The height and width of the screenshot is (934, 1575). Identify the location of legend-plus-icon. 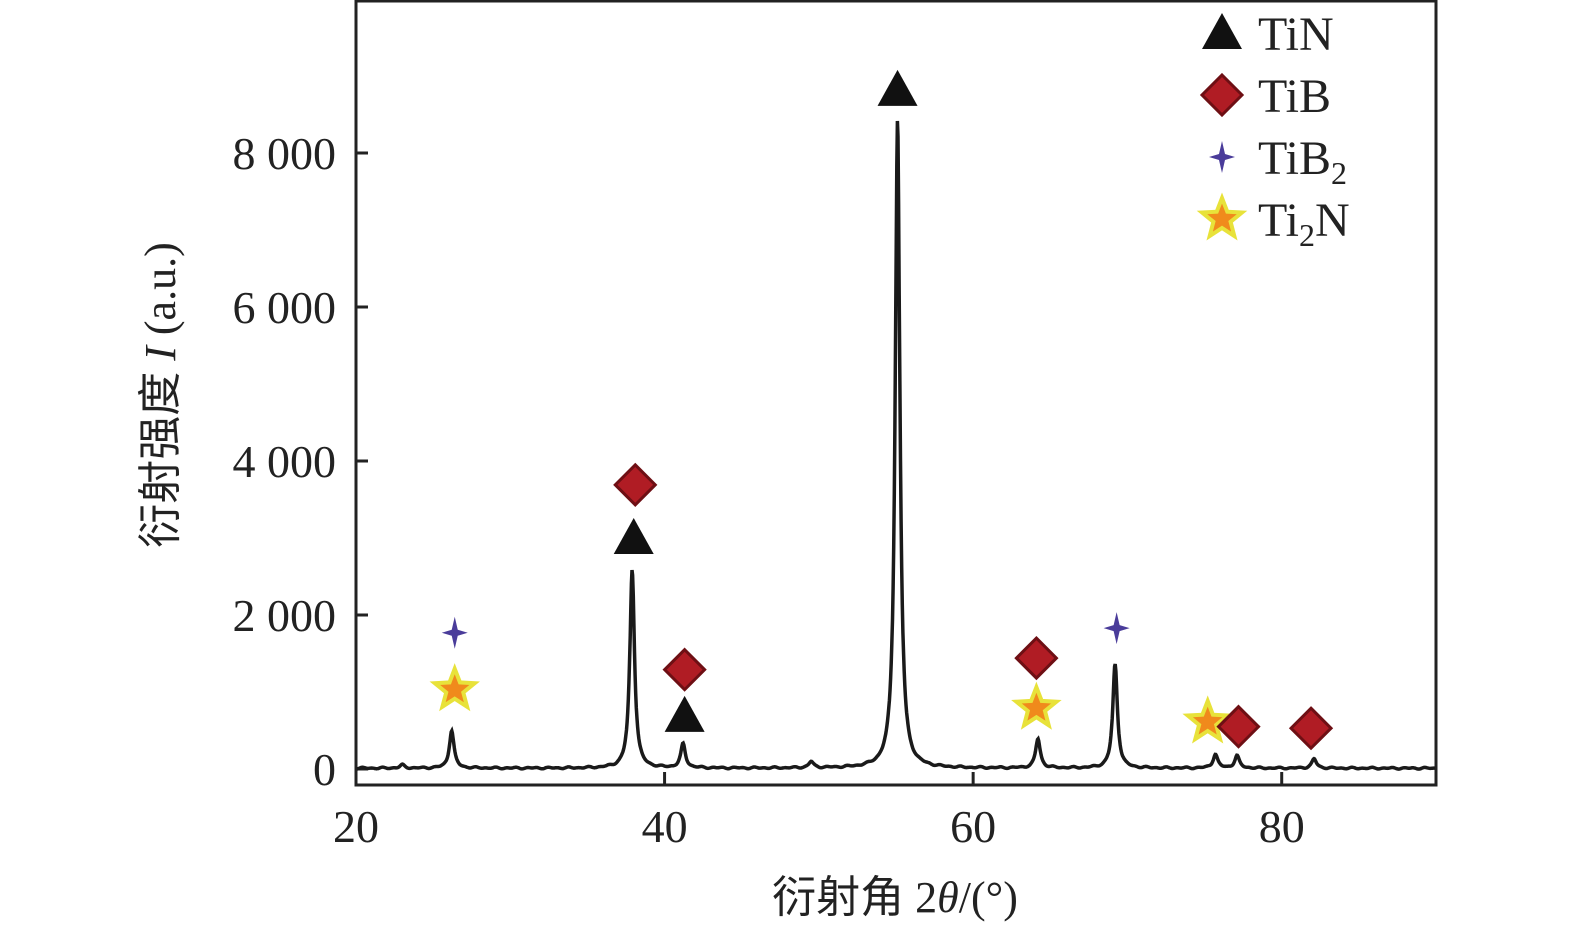
(1222, 157).